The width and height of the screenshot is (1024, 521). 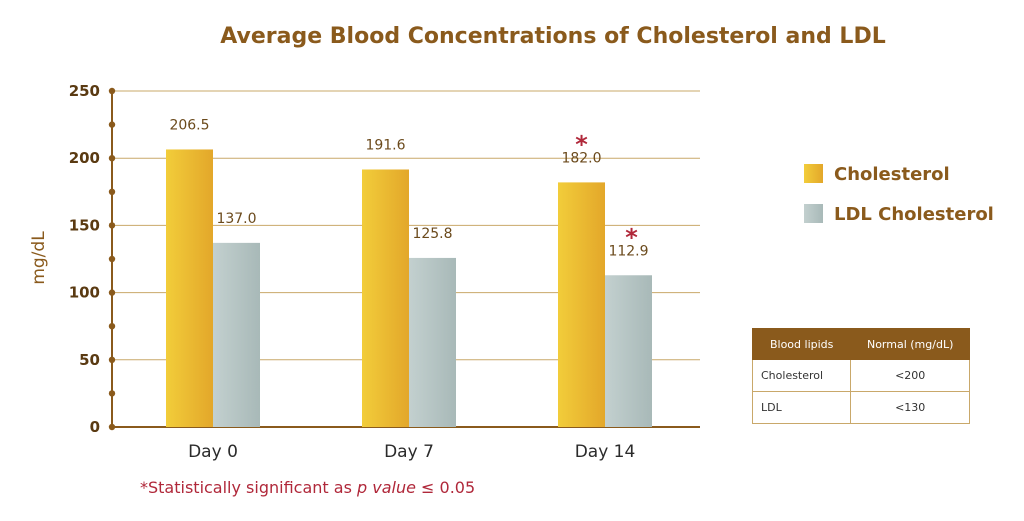 I want to click on x-tick-label: Day 7, so click(x=409, y=452).